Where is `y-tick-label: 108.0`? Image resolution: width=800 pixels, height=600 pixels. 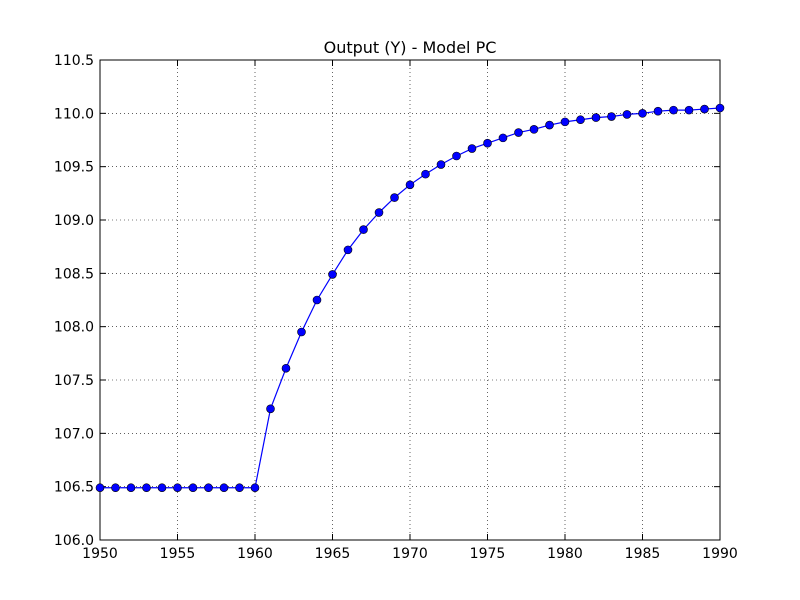
y-tick-label: 108.0 is located at coordinates (74, 328).